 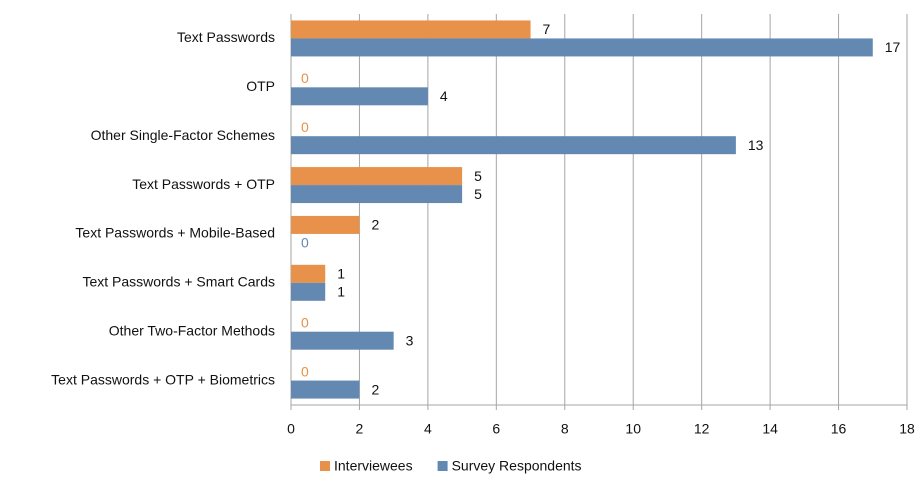 What do you see at coordinates (163, 379) in the screenshot?
I see `y-tick-label: Text Passwords + OTP + Biometrics` at bounding box center [163, 379].